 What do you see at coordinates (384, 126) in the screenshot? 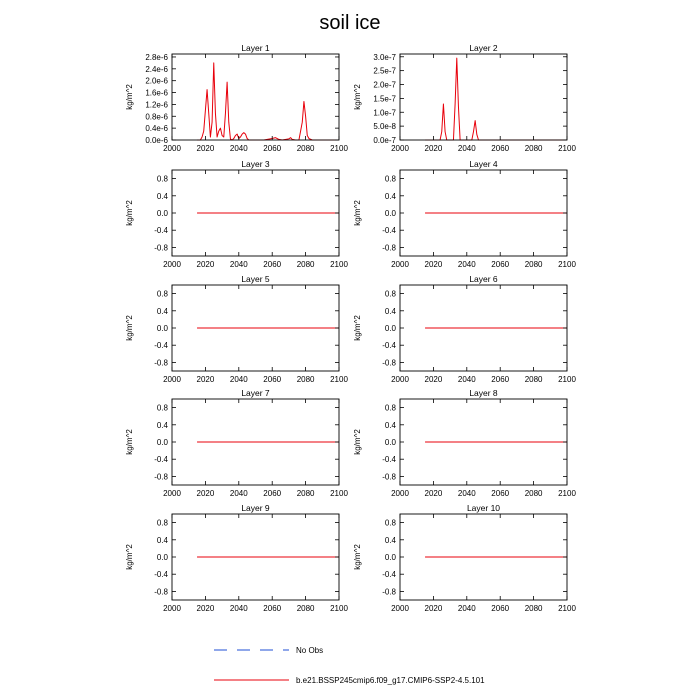
I see `y-tick-label: 5.0e-8` at bounding box center [384, 126].